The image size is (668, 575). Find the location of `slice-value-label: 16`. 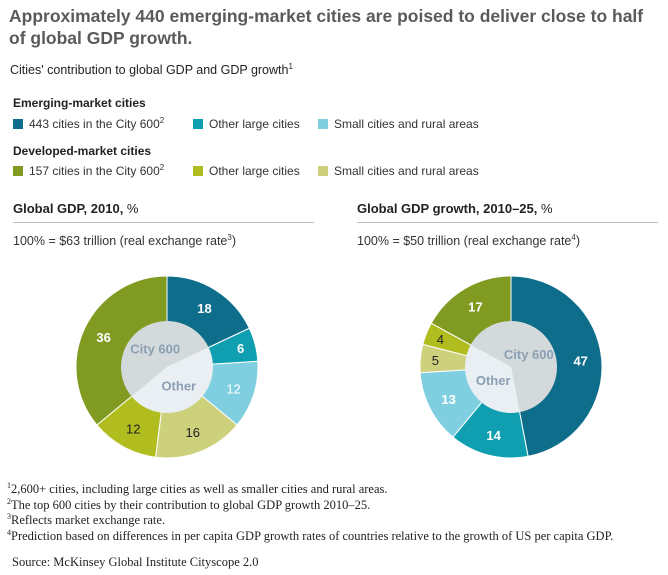

slice-value-label: 16 is located at coordinates (193, 432).